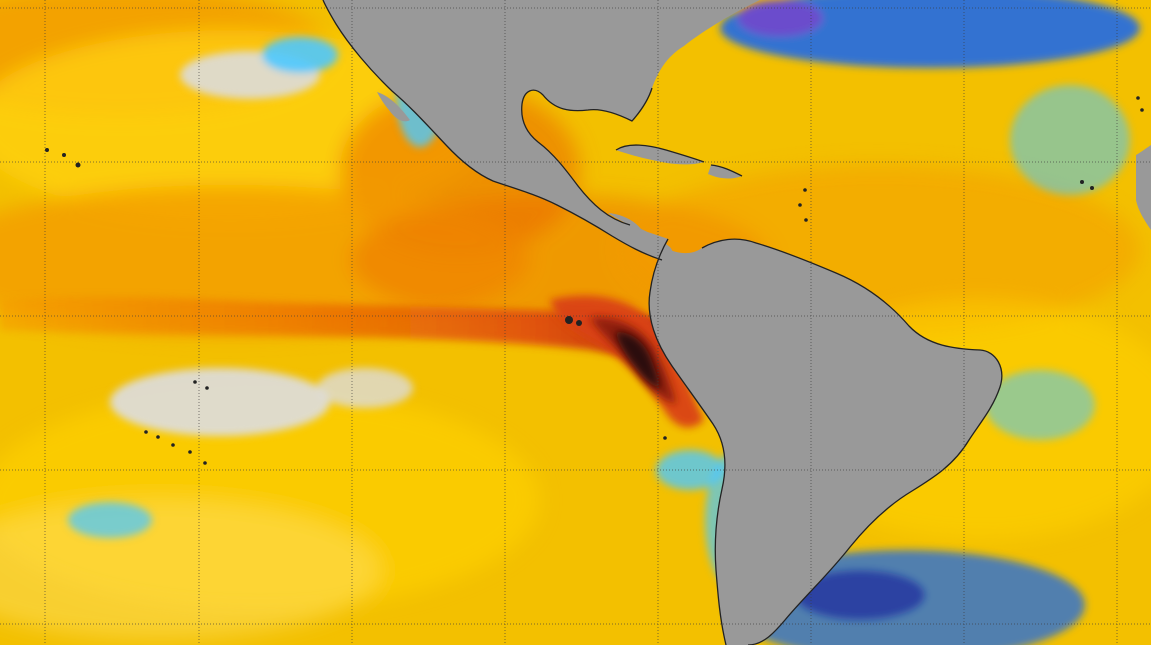 Image resolution: width=1151 pixels, height=645 pixels. What do you see at coordinates (638, 360) in the screenshot?
I see `peru-near-black-anomaly` at bounding box center [638, 360].